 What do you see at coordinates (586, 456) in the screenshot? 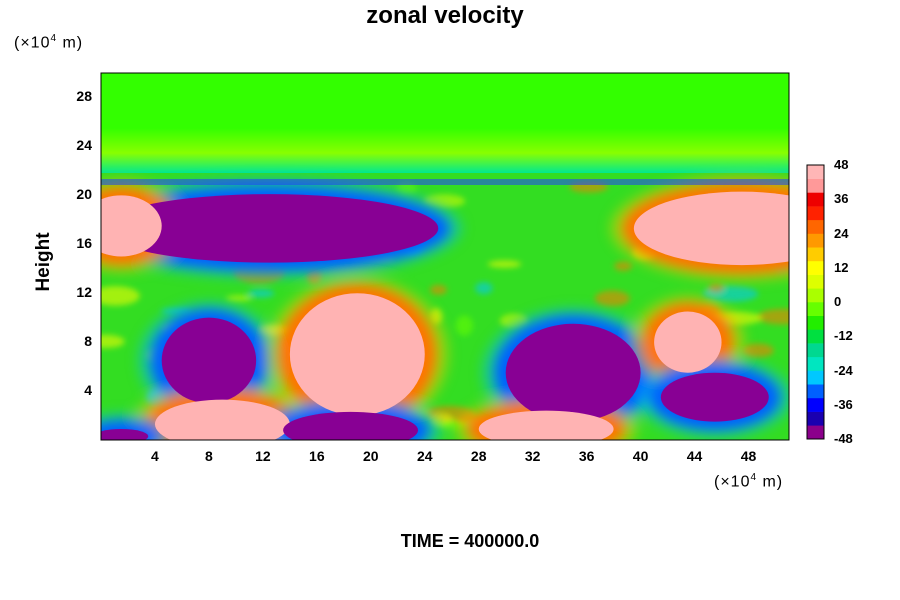
I see `x-tick-label: 36` at bounding box center [586, 456].